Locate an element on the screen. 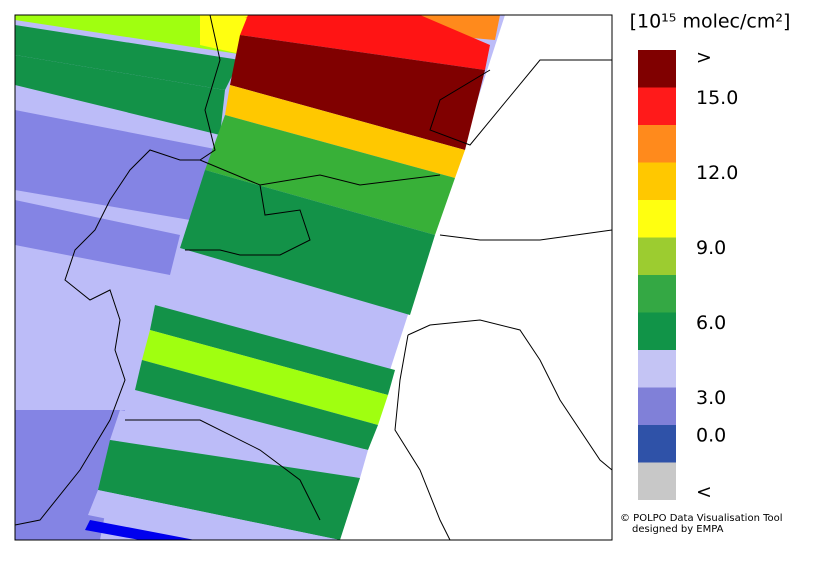 Image resolution: width=813 pixels, height=566 pixels. credit: designed by EMPA is located at coordinates (678, 529).